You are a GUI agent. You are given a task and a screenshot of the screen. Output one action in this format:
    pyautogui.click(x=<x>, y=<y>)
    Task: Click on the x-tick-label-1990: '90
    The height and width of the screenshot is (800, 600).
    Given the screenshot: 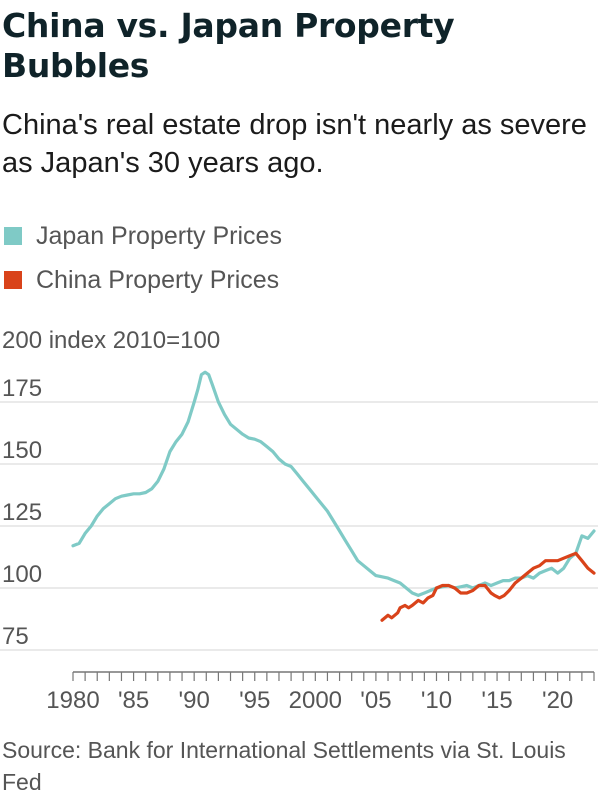 What is the action you would take?
    pyautogui.click(x=194, y=700)
    